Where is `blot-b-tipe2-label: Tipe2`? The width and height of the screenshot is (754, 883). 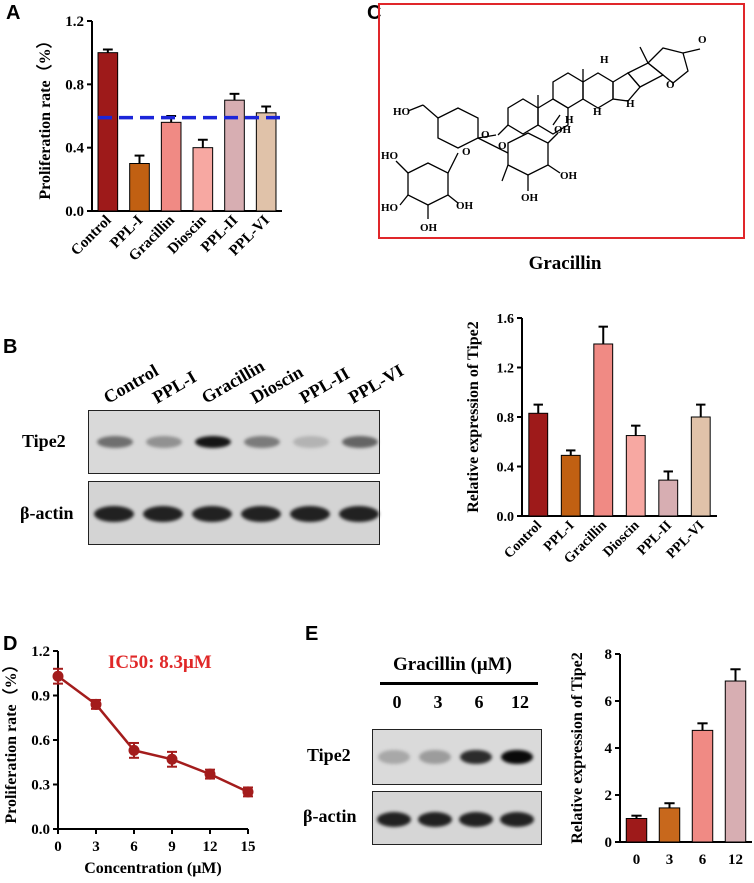
blot-b-tipe2-label: Tipe2 is located at coordinates (44, 441).